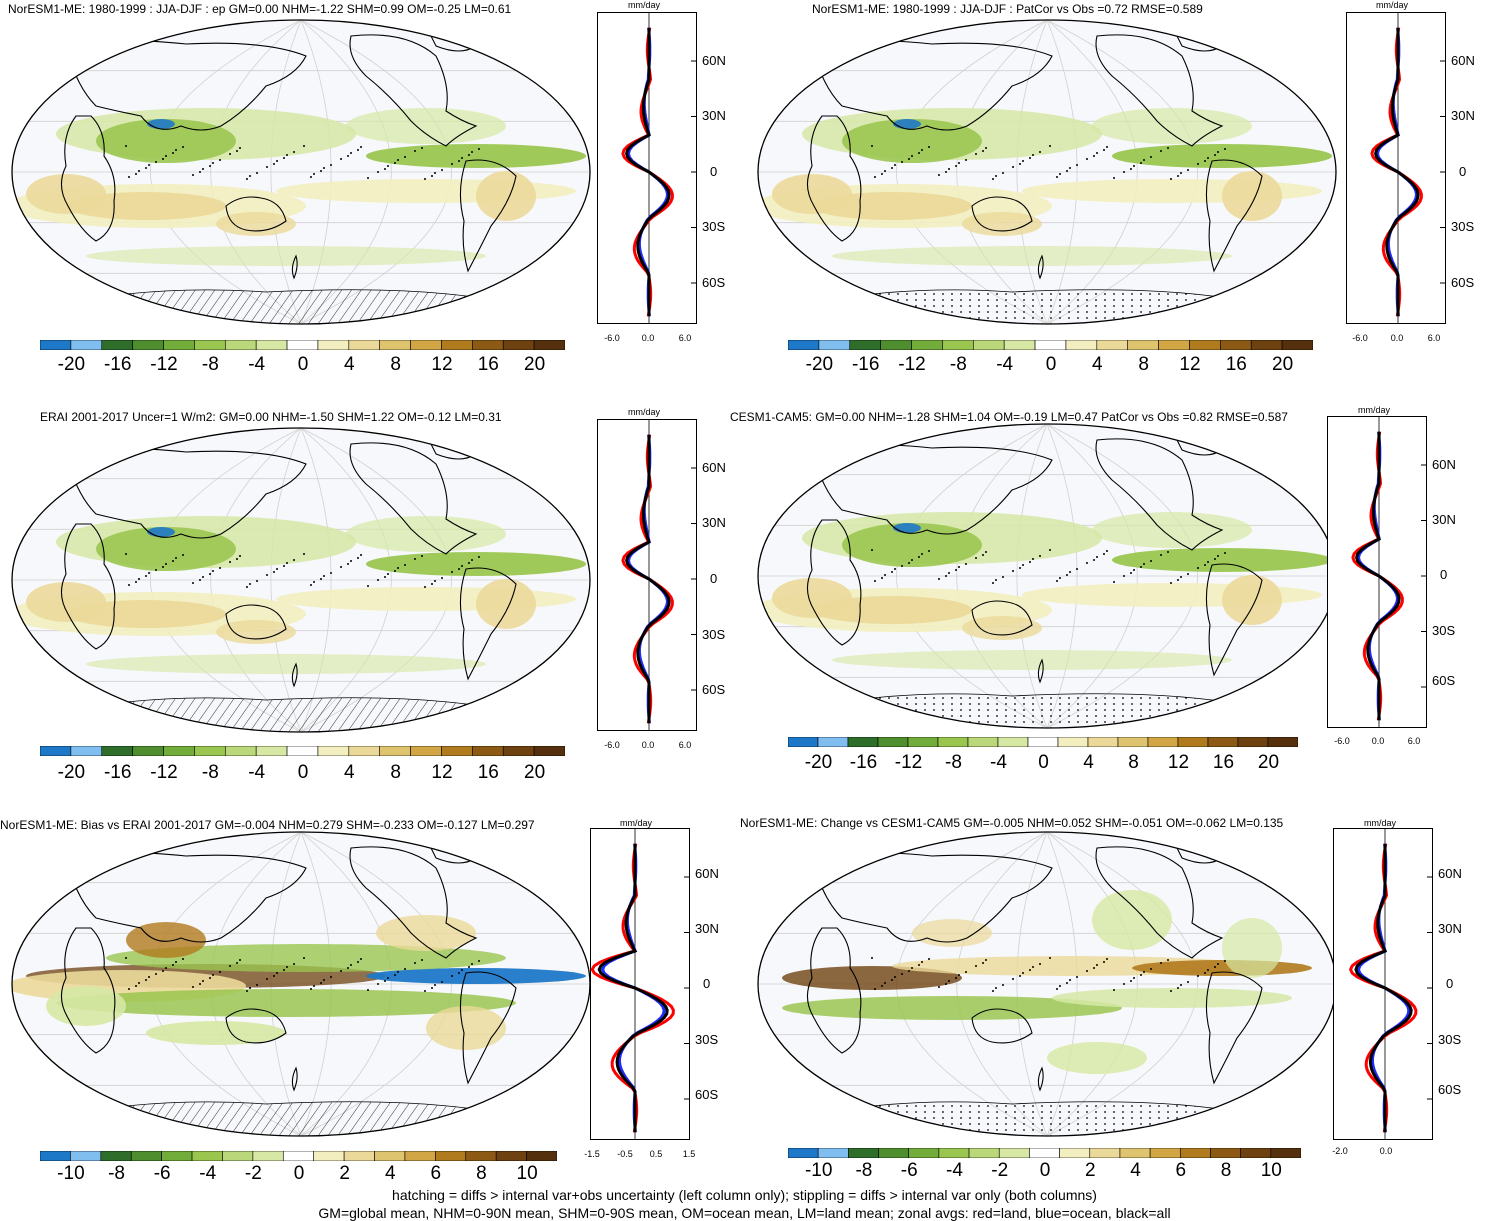 The height and width of the screenshot is (1221, 1489). I want to click on meridian-line, so click(376, 172).